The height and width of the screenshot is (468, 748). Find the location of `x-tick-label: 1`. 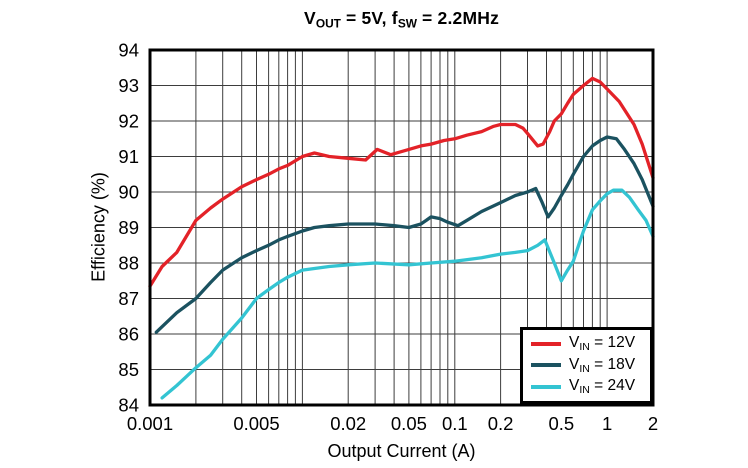

x-tick-label: 1 is located at coordinates (607, 423).